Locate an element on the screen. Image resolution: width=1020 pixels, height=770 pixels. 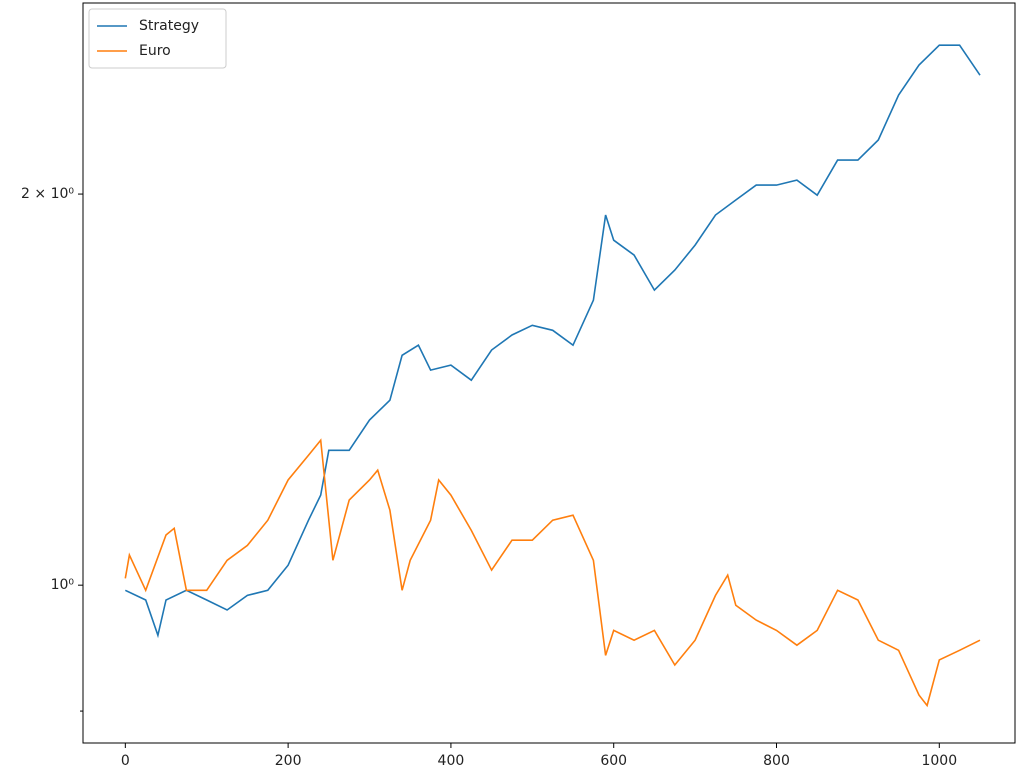
y-tick-label: 2 × 10⁰ is located at coordinates (47, 194).